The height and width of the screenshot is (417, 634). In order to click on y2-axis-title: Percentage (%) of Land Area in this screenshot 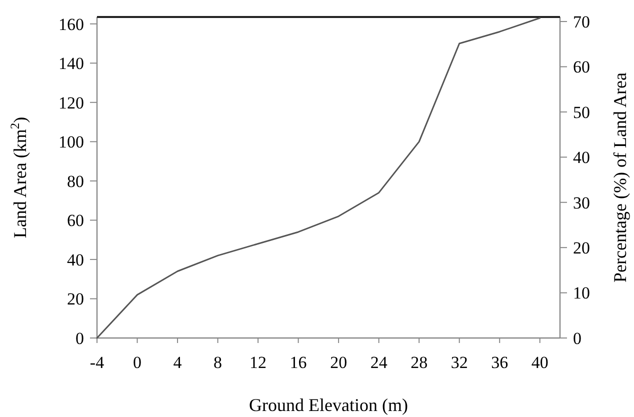, I will do `click(620, 177)`.